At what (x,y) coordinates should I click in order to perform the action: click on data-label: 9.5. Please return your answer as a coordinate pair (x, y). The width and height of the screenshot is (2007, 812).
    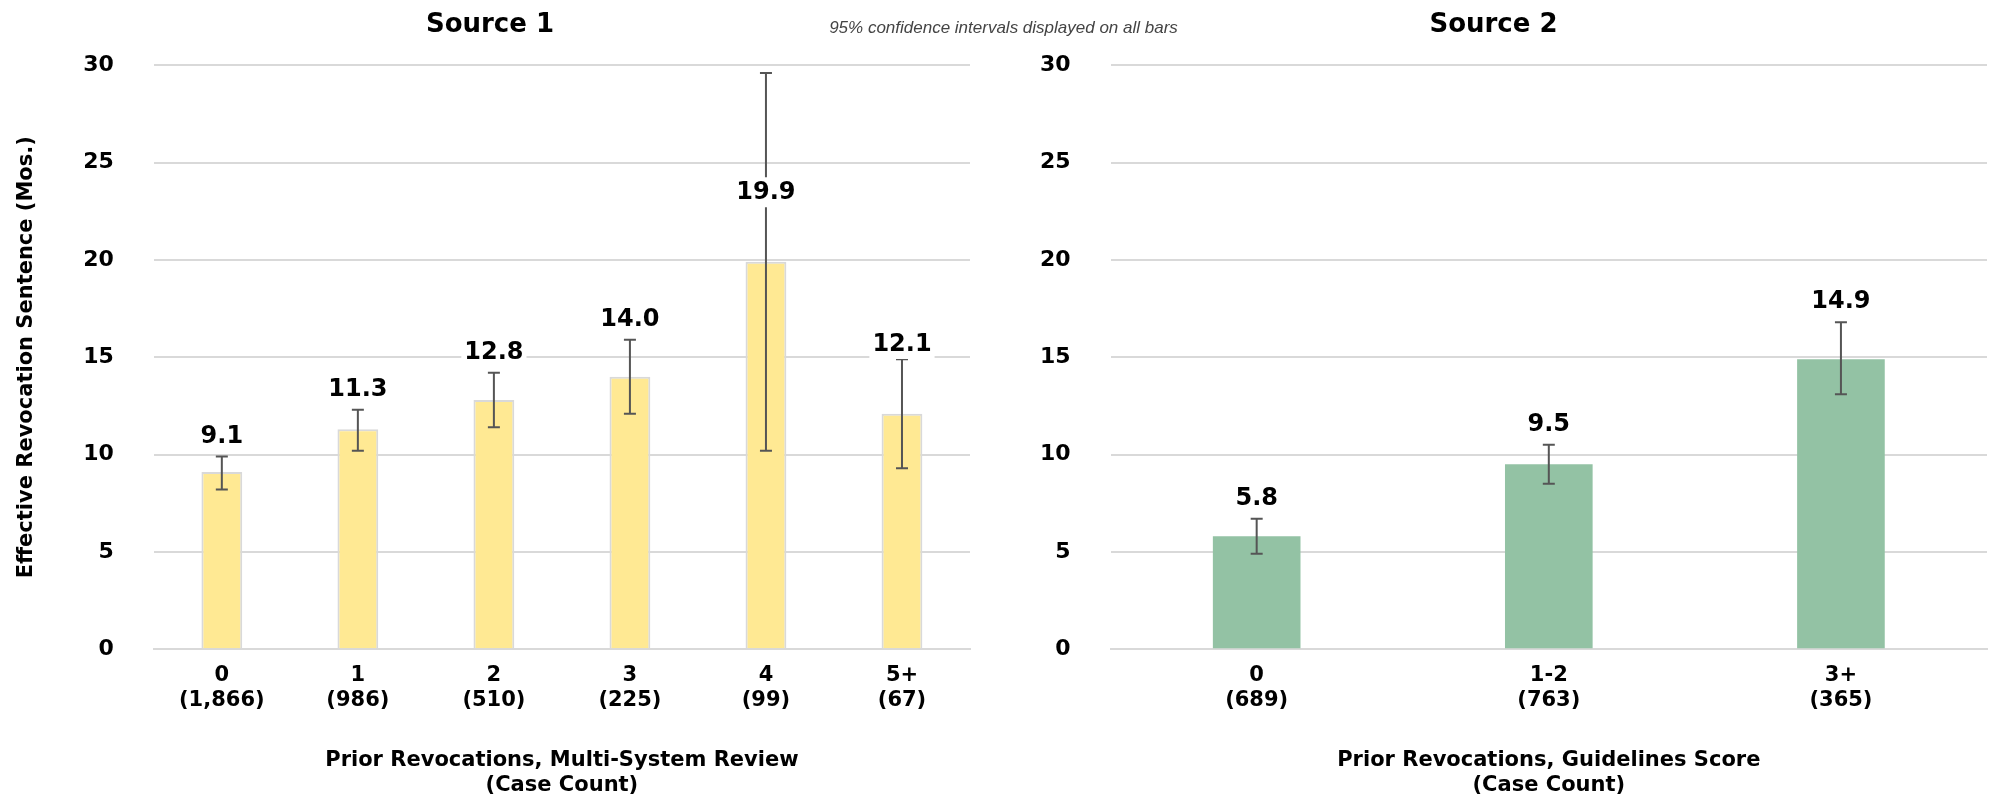
    Looking at the image, I should click on (1549, 423).